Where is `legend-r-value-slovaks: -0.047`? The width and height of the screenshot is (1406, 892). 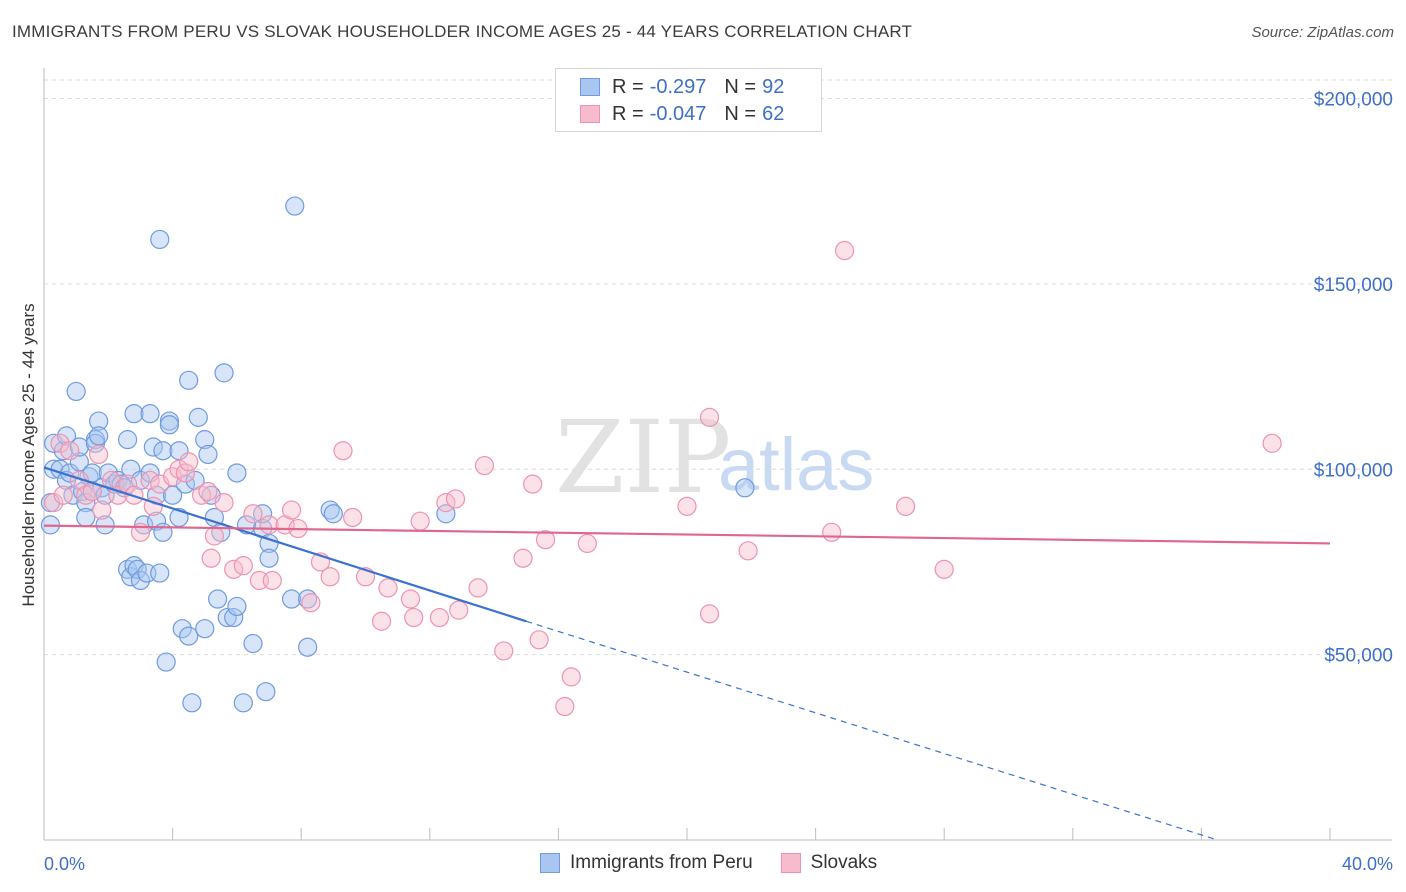
legend-r-value-slovaks: -0.047 is located at coordinates (678, 113).